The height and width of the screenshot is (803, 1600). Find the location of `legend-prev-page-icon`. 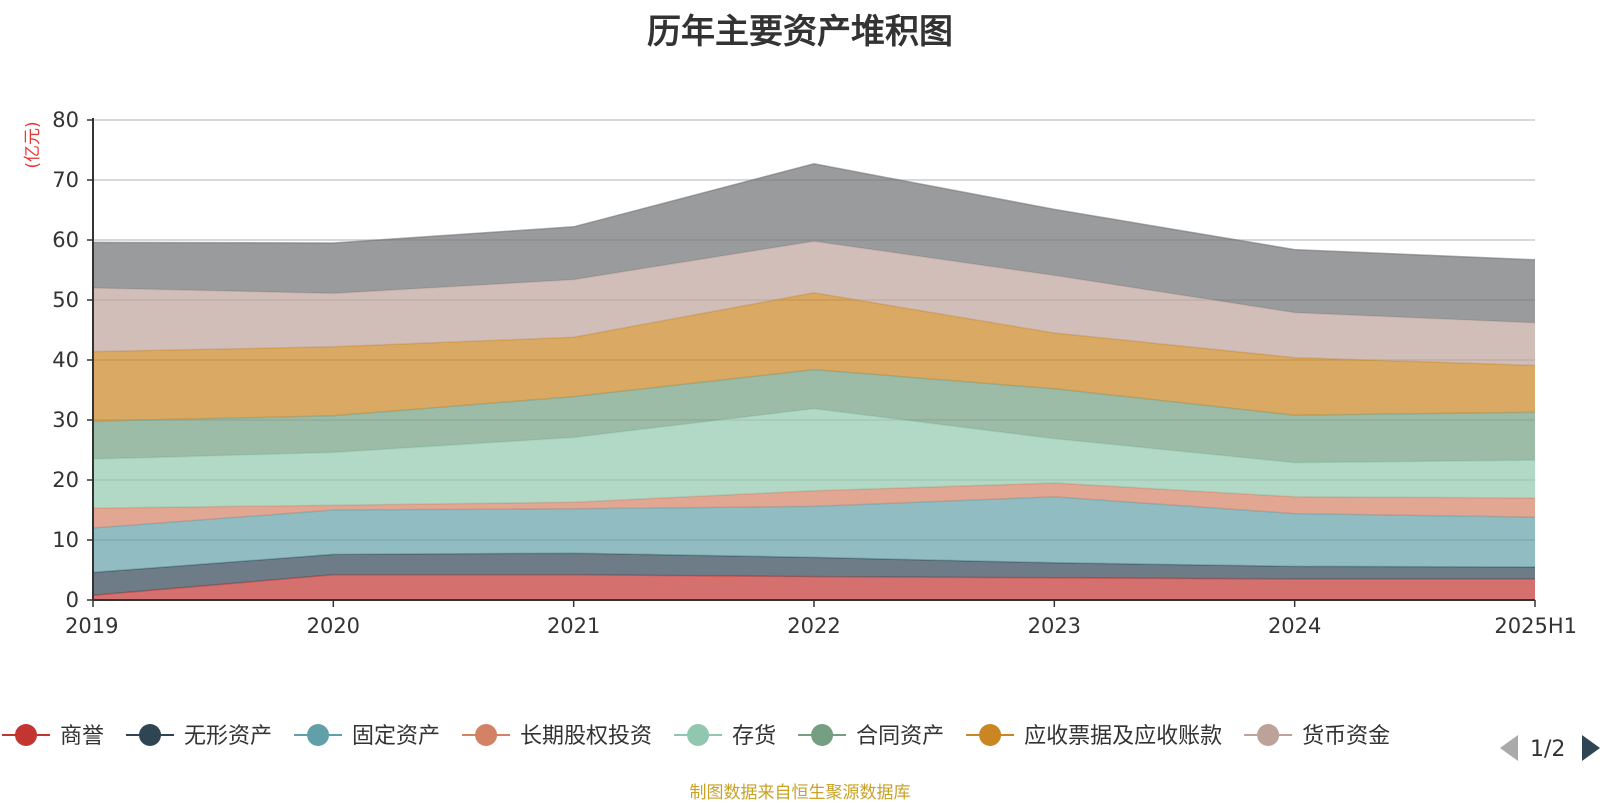

legend-prev-page-icon is located at coordinates (1509, 748).